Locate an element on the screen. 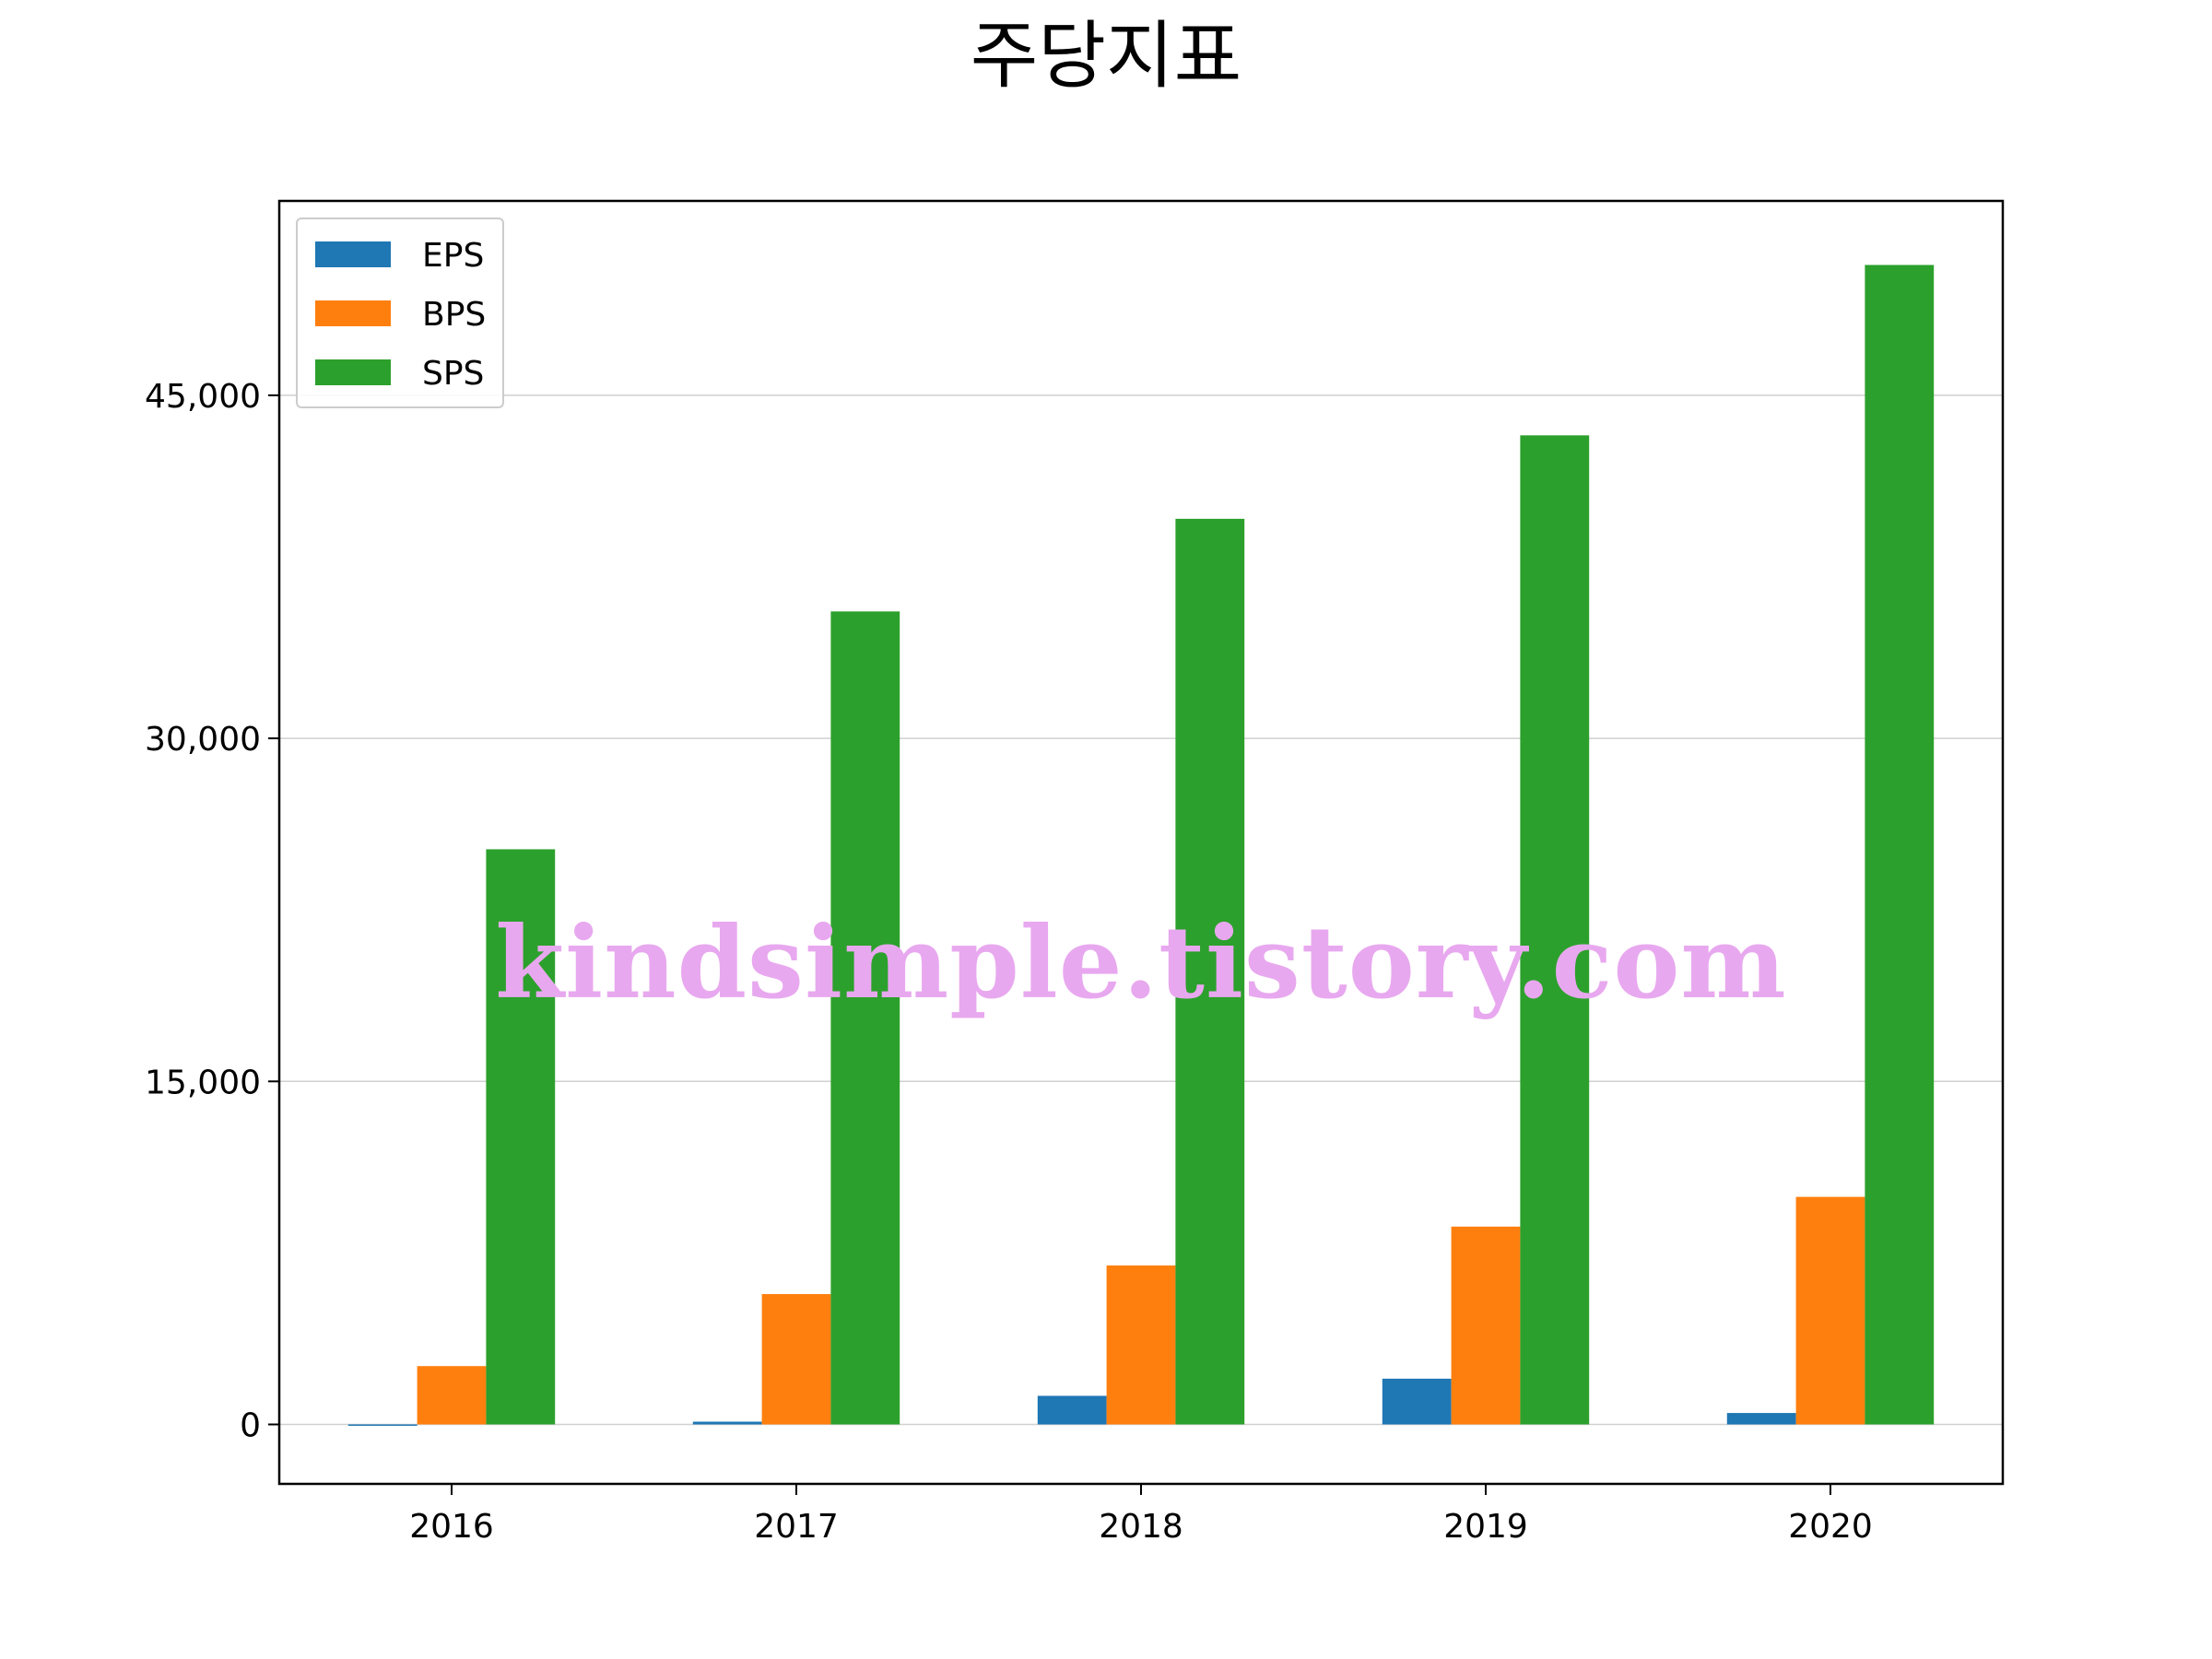 This screenshot has height=1659, width=2212. x-tick-label: 2019 is located at coordinates (1485, 1527).